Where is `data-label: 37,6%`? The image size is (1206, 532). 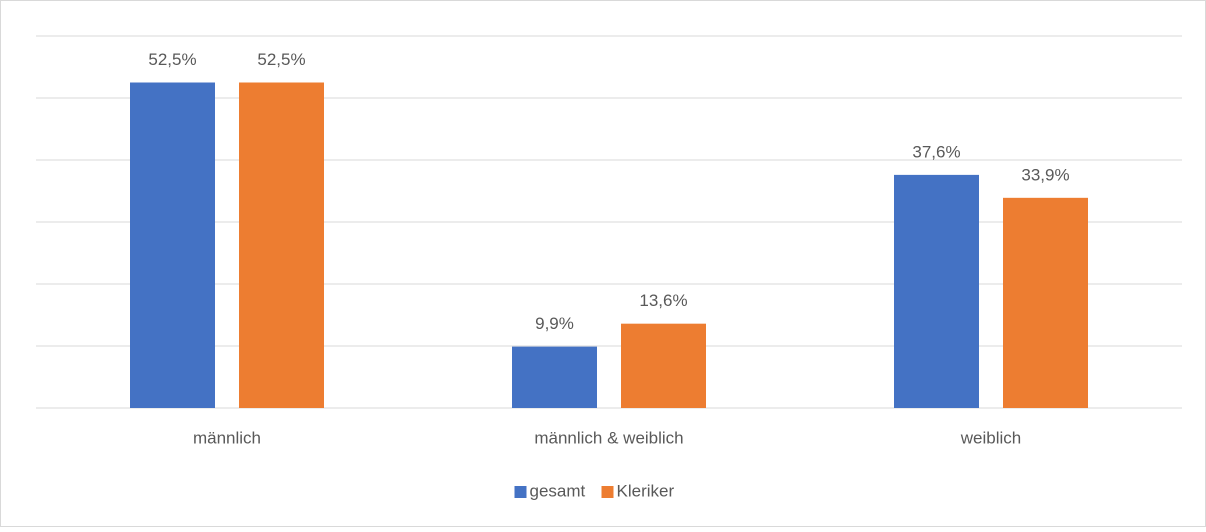 data-label: 37,6% is located at coordinates (936, 151).